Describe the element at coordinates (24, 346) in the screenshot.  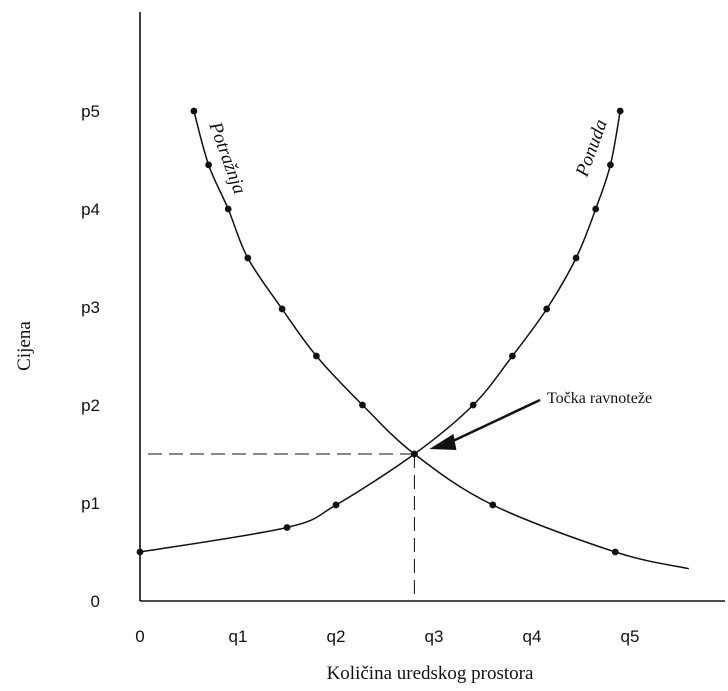
I see `y-axis-label: Cijena` at that location.